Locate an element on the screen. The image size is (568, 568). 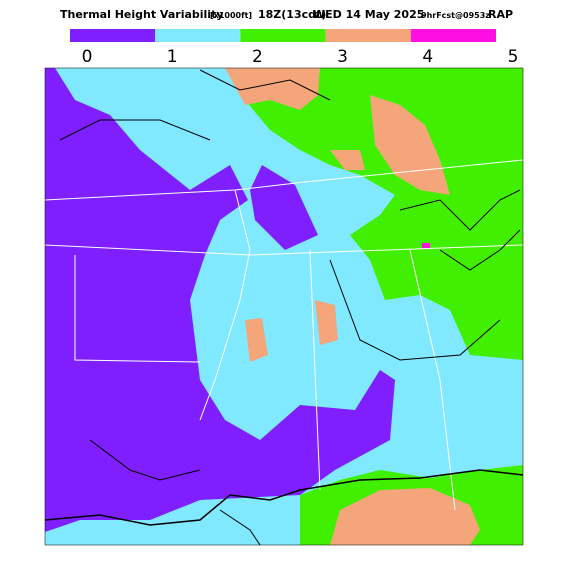
date: WED 14 May 2025 is located at coordinates (368, 14).